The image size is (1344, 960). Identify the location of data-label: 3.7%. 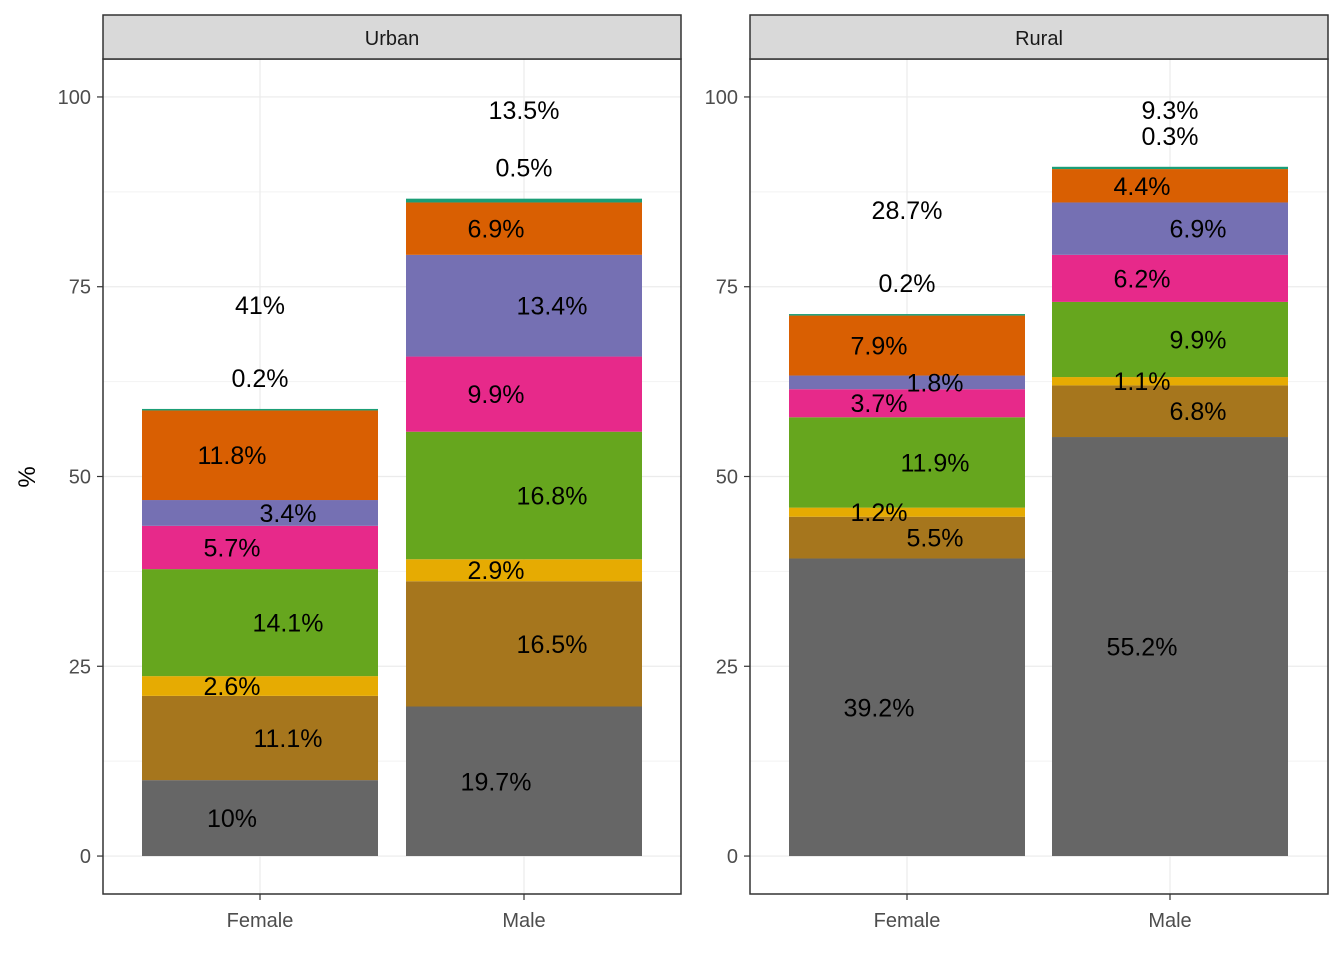
(879, 404).